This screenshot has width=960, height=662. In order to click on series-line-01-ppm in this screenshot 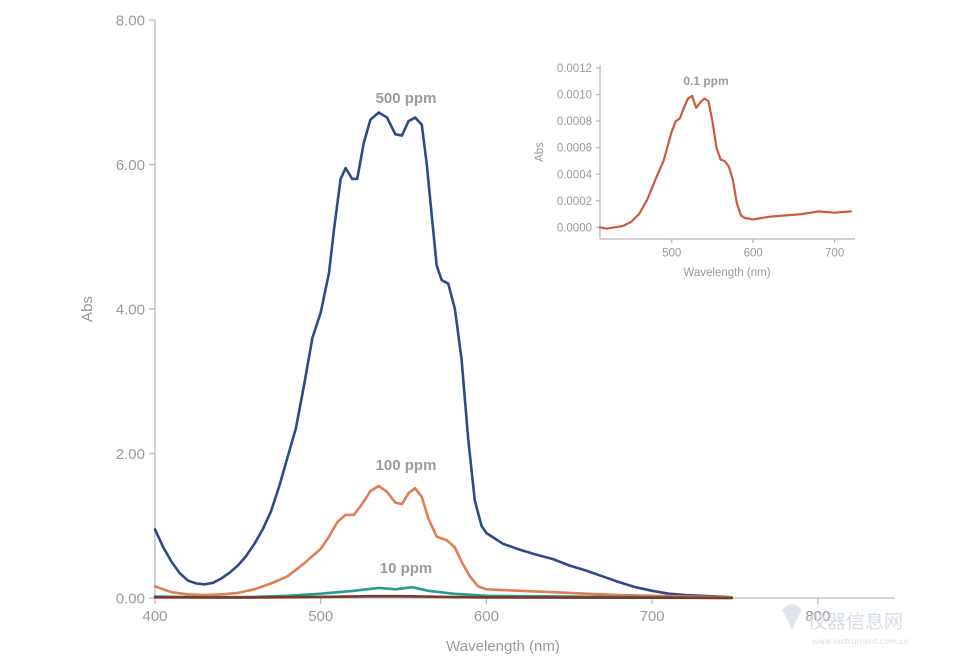, I will do `click(725, 162)`.